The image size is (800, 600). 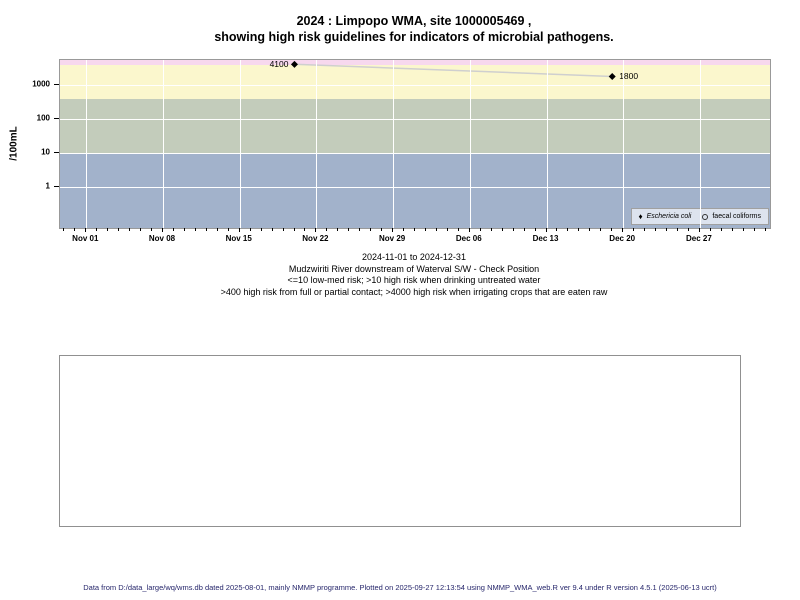 I want to click on legend-label-ecoli: Eschericia coli, so click(x=669, y=216).